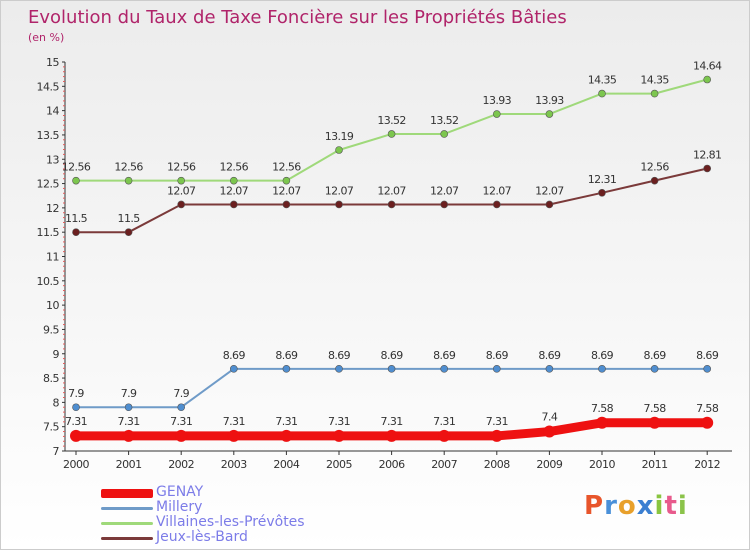 This screenshot has width=750, height=550. Describe the element at coordinates (707, 154) in the screenshot. I see `data-label: 12.81` at that location.